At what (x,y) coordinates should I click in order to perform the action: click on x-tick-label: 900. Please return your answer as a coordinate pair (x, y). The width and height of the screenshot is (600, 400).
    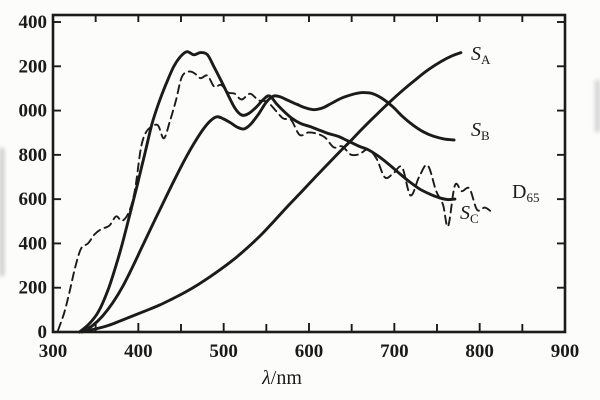
    Looking at the image, I should click on (565, 351).